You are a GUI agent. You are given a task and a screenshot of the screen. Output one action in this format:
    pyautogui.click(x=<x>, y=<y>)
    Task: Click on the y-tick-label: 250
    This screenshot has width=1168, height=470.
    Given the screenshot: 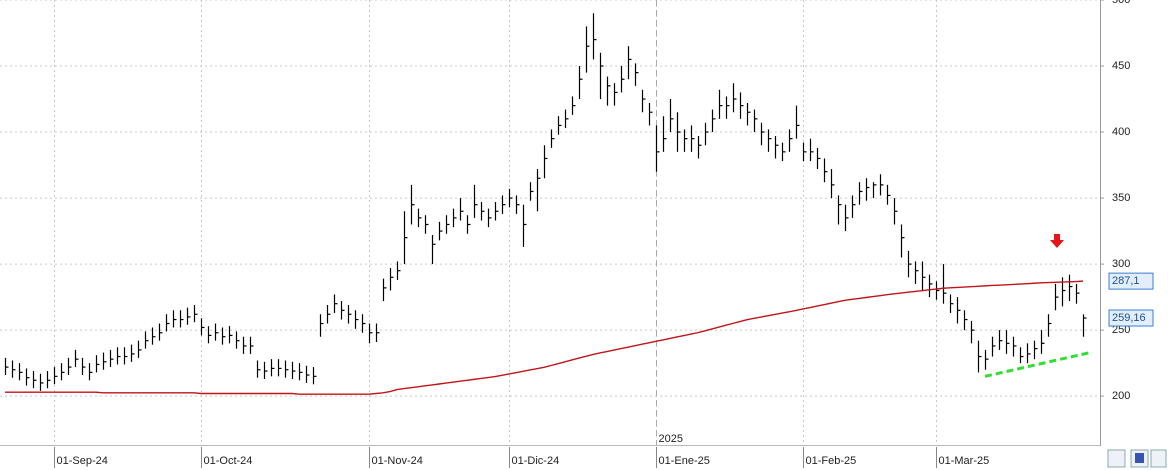 What is the action you would take?
    pyautogui.click(x=1121, y=330)
    